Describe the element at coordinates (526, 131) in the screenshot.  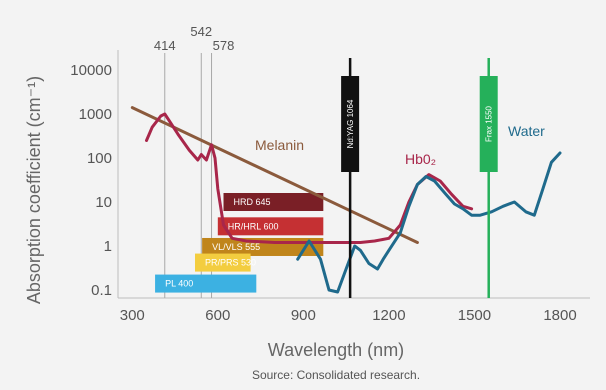
I see `series-label: Water` at that location.